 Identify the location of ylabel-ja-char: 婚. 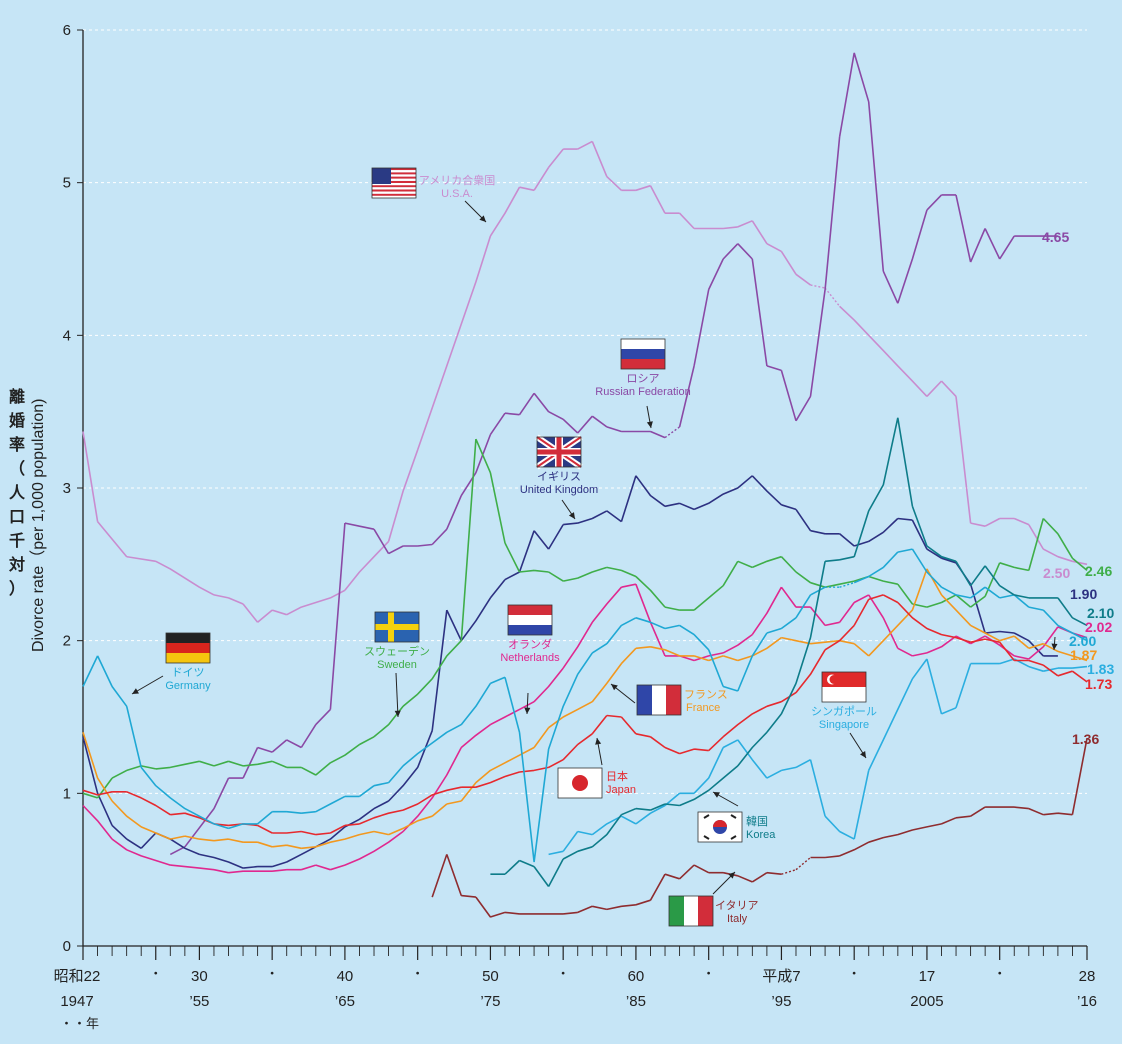
(17, 420).